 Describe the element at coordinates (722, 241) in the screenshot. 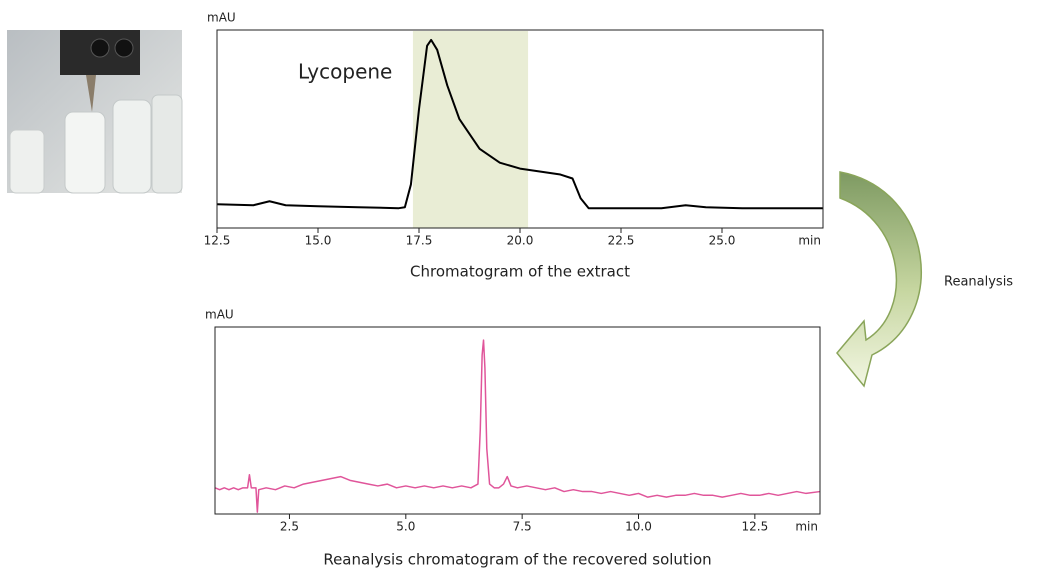

I see `x-tick-label: 25.0` at that location.